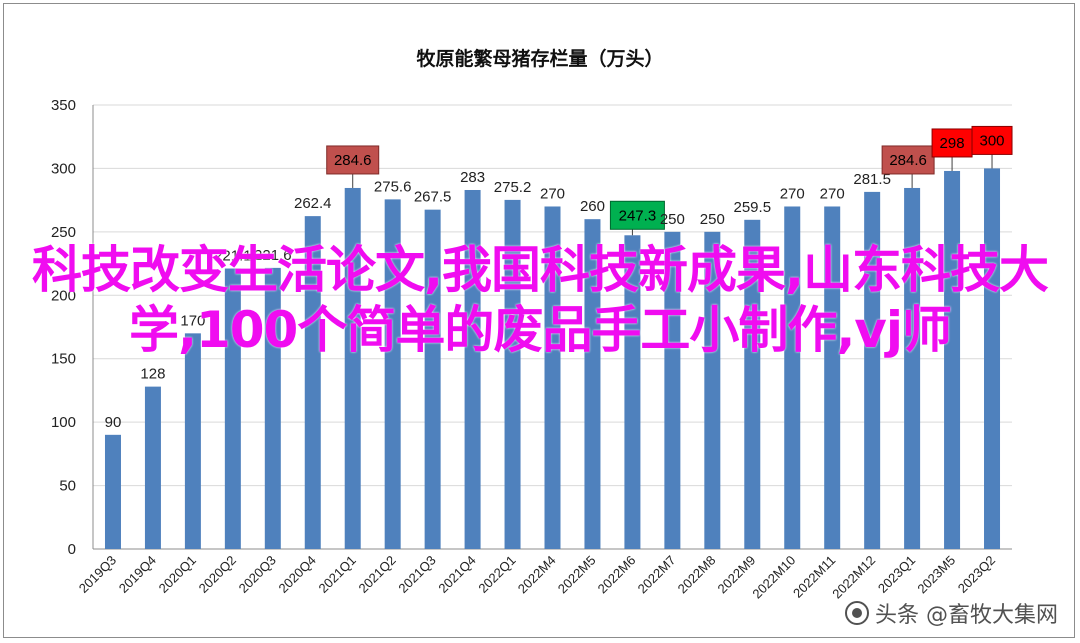 The height and width of the screenshot is (643, 1080). Describe the element at coordinates (617, 575) in the screenshot. I see `x-tick-label: 2022M6` at that location.